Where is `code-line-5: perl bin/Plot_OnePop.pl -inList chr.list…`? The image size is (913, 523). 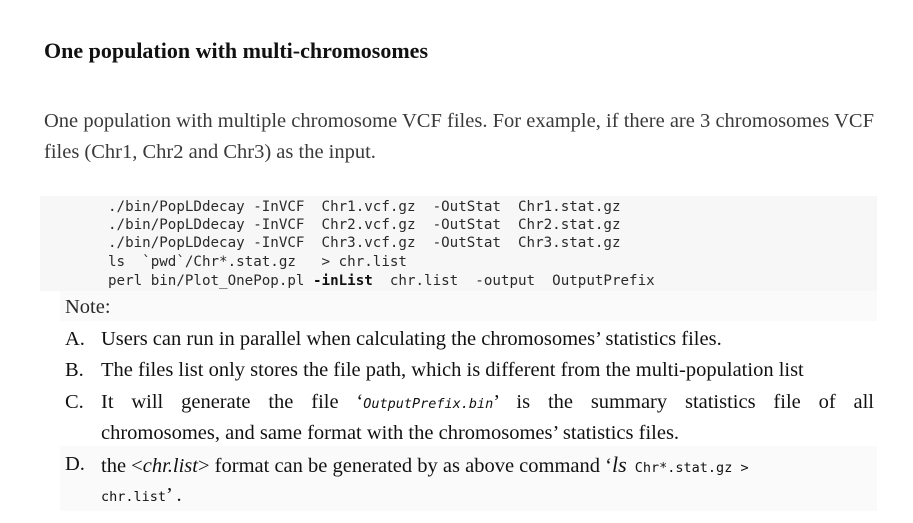
code-line-5: perl bin/Plot_OnePop.pl -inList chr.list… is located at coordinates (381, 281).